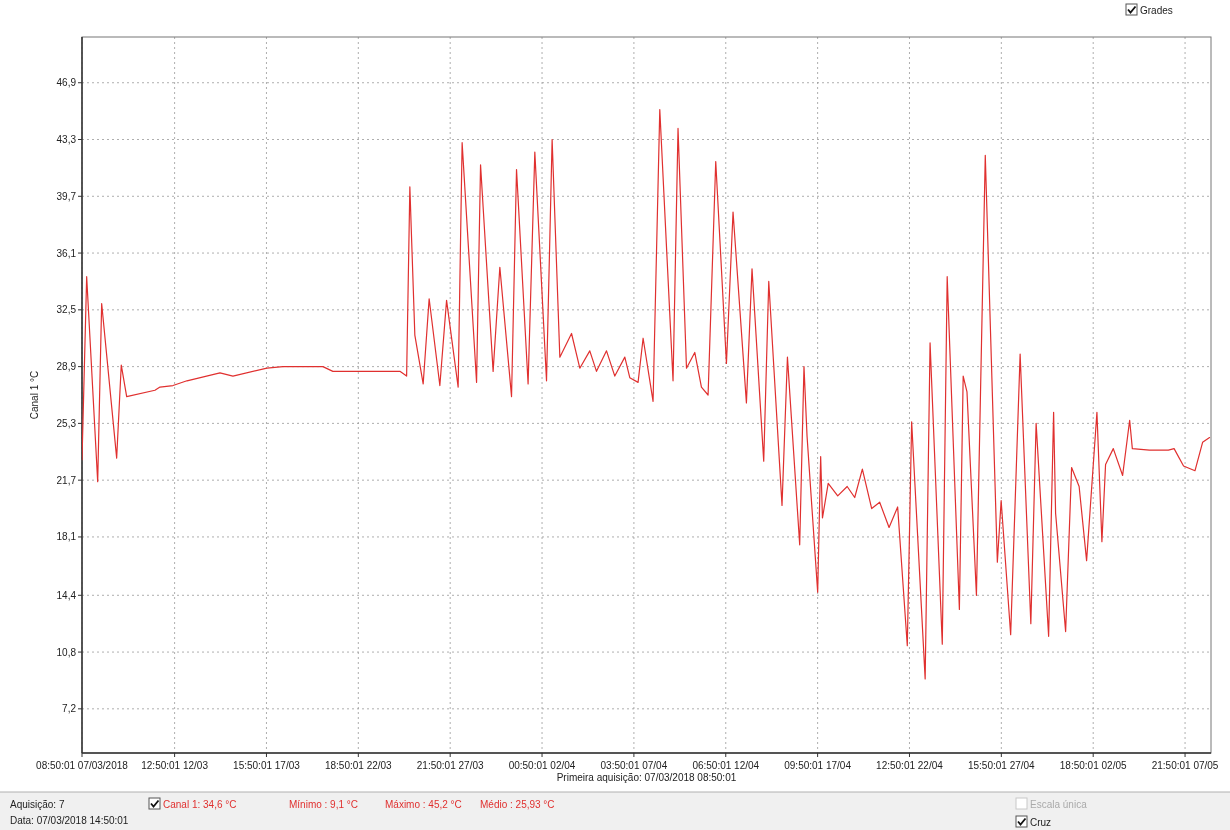 This screenshot has height=830, width=1230. Describe the element at coordinates (646, 777) in the screenshot. I see `x-axis-title: Primeira aquisição: 07/03/2018 08:50:01` at that location.